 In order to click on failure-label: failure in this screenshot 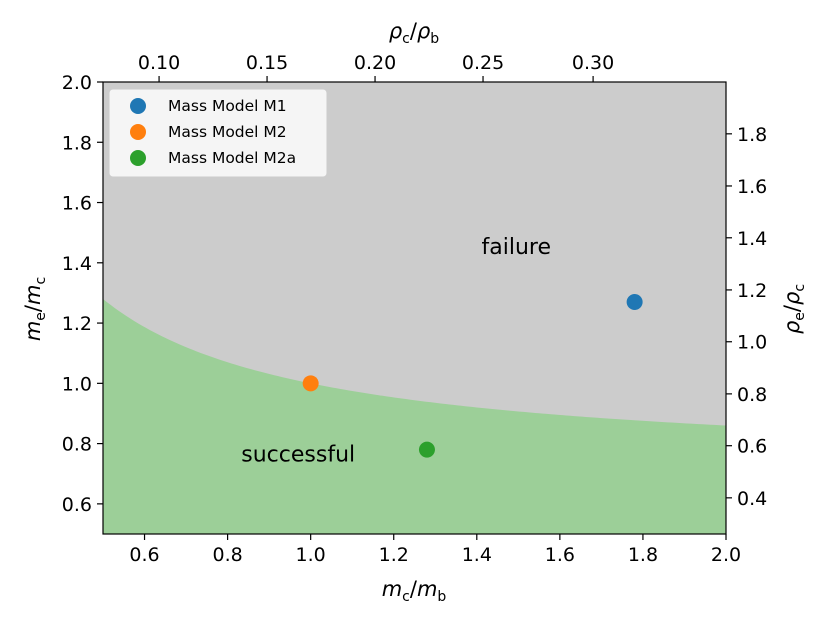, I will do `click(517, 247)`.